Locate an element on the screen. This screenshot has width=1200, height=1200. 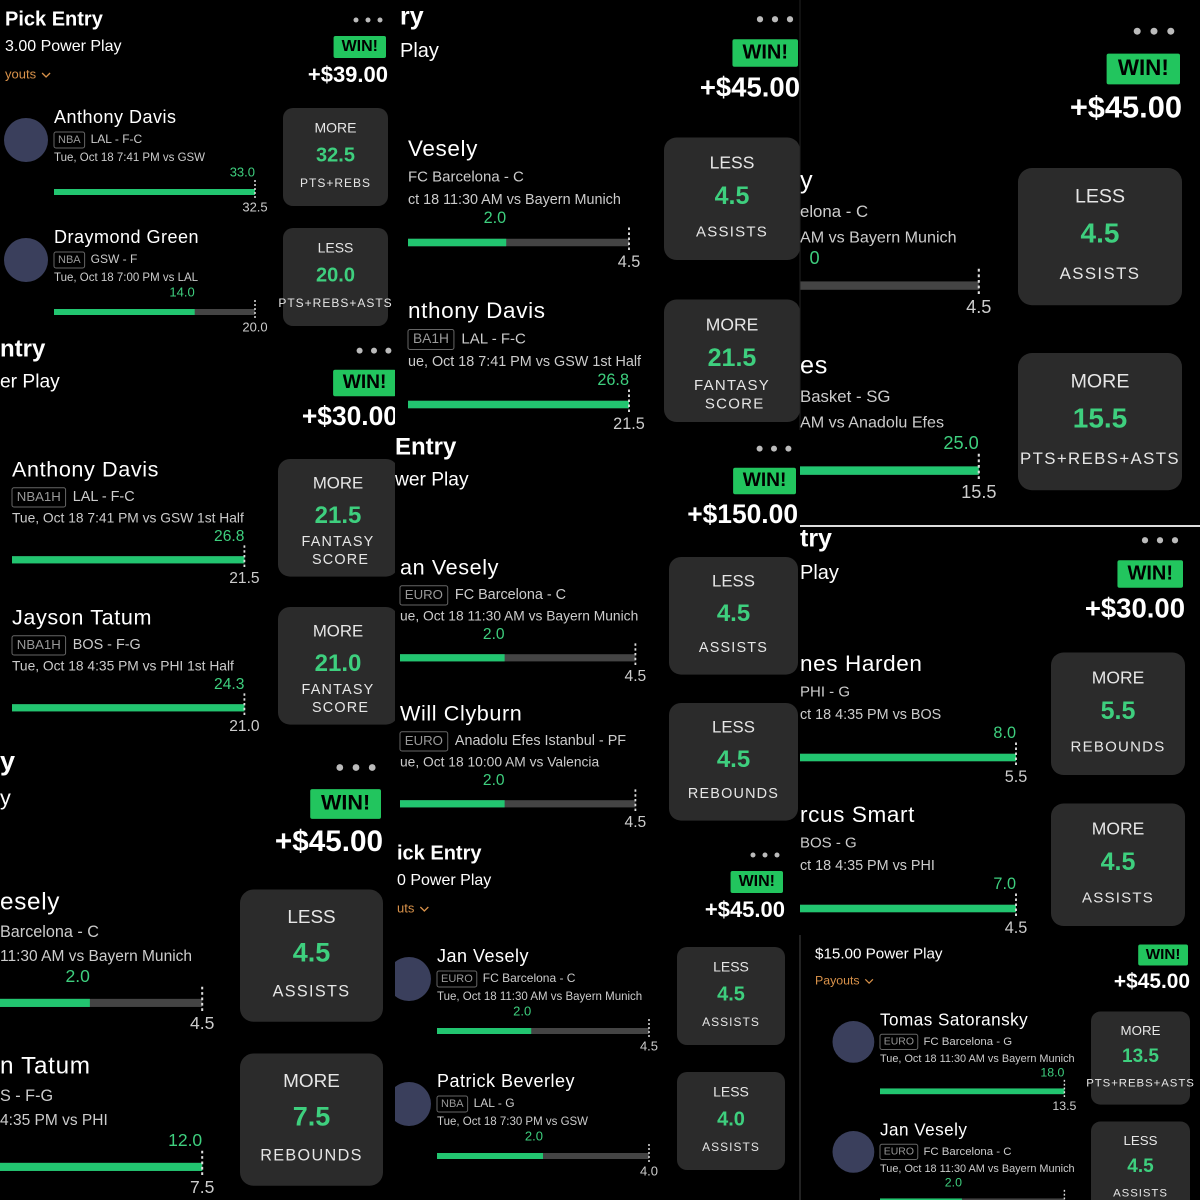
league-badge-text: BA1H is located at coordinates (431, 338).